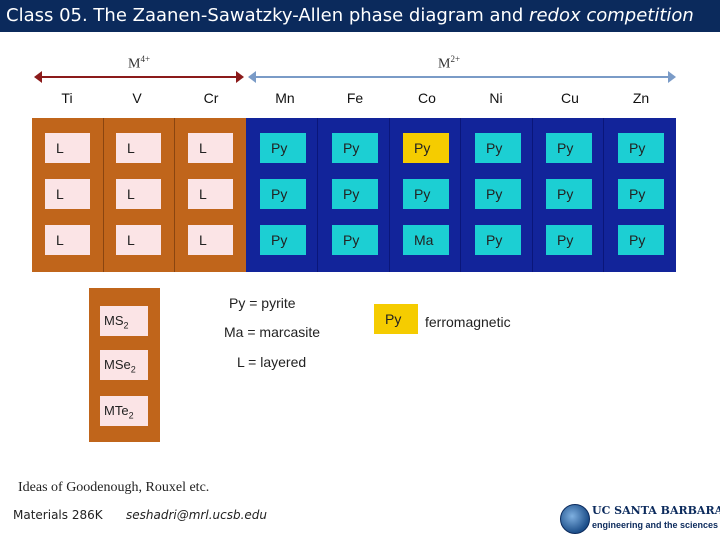 The image size is (720, 540). I want to click on credit-text: Ideas of Goodenough, Rouxel etc., so click(114, 487).